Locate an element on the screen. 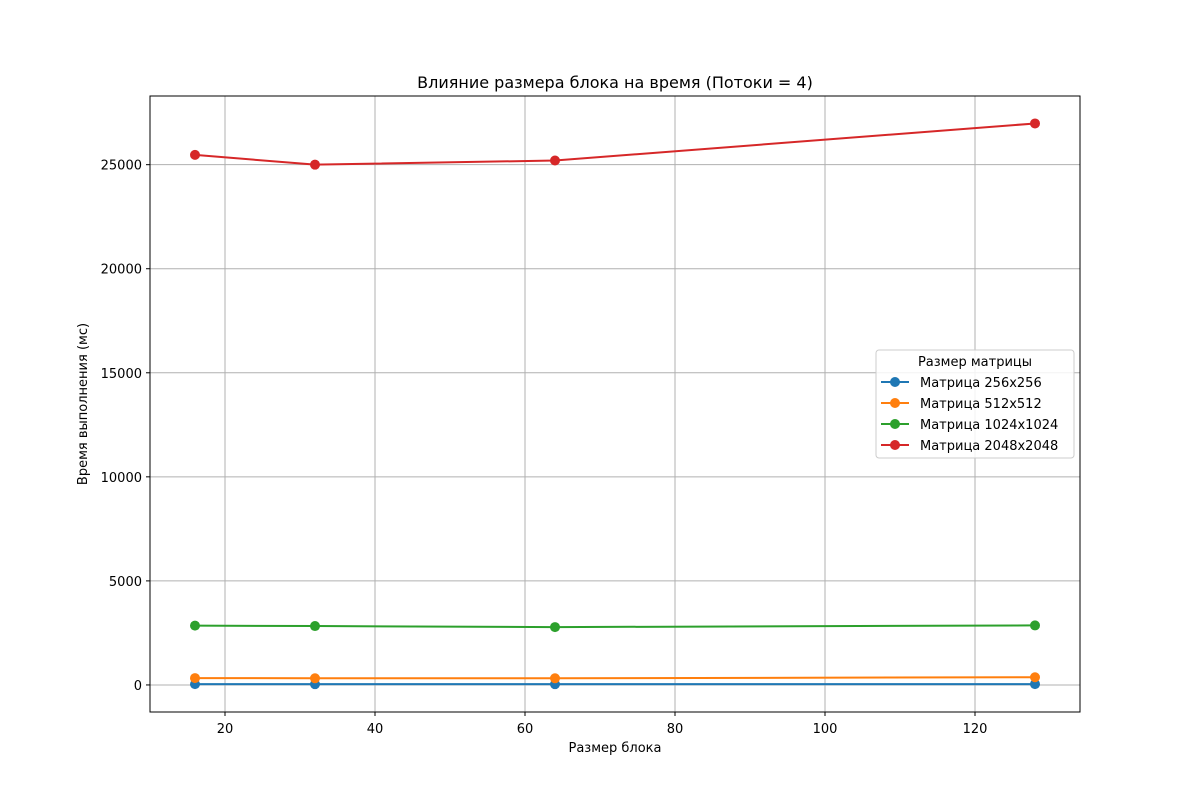  legend-label: Матрица 512x512 is located at coordinates (981, 404).